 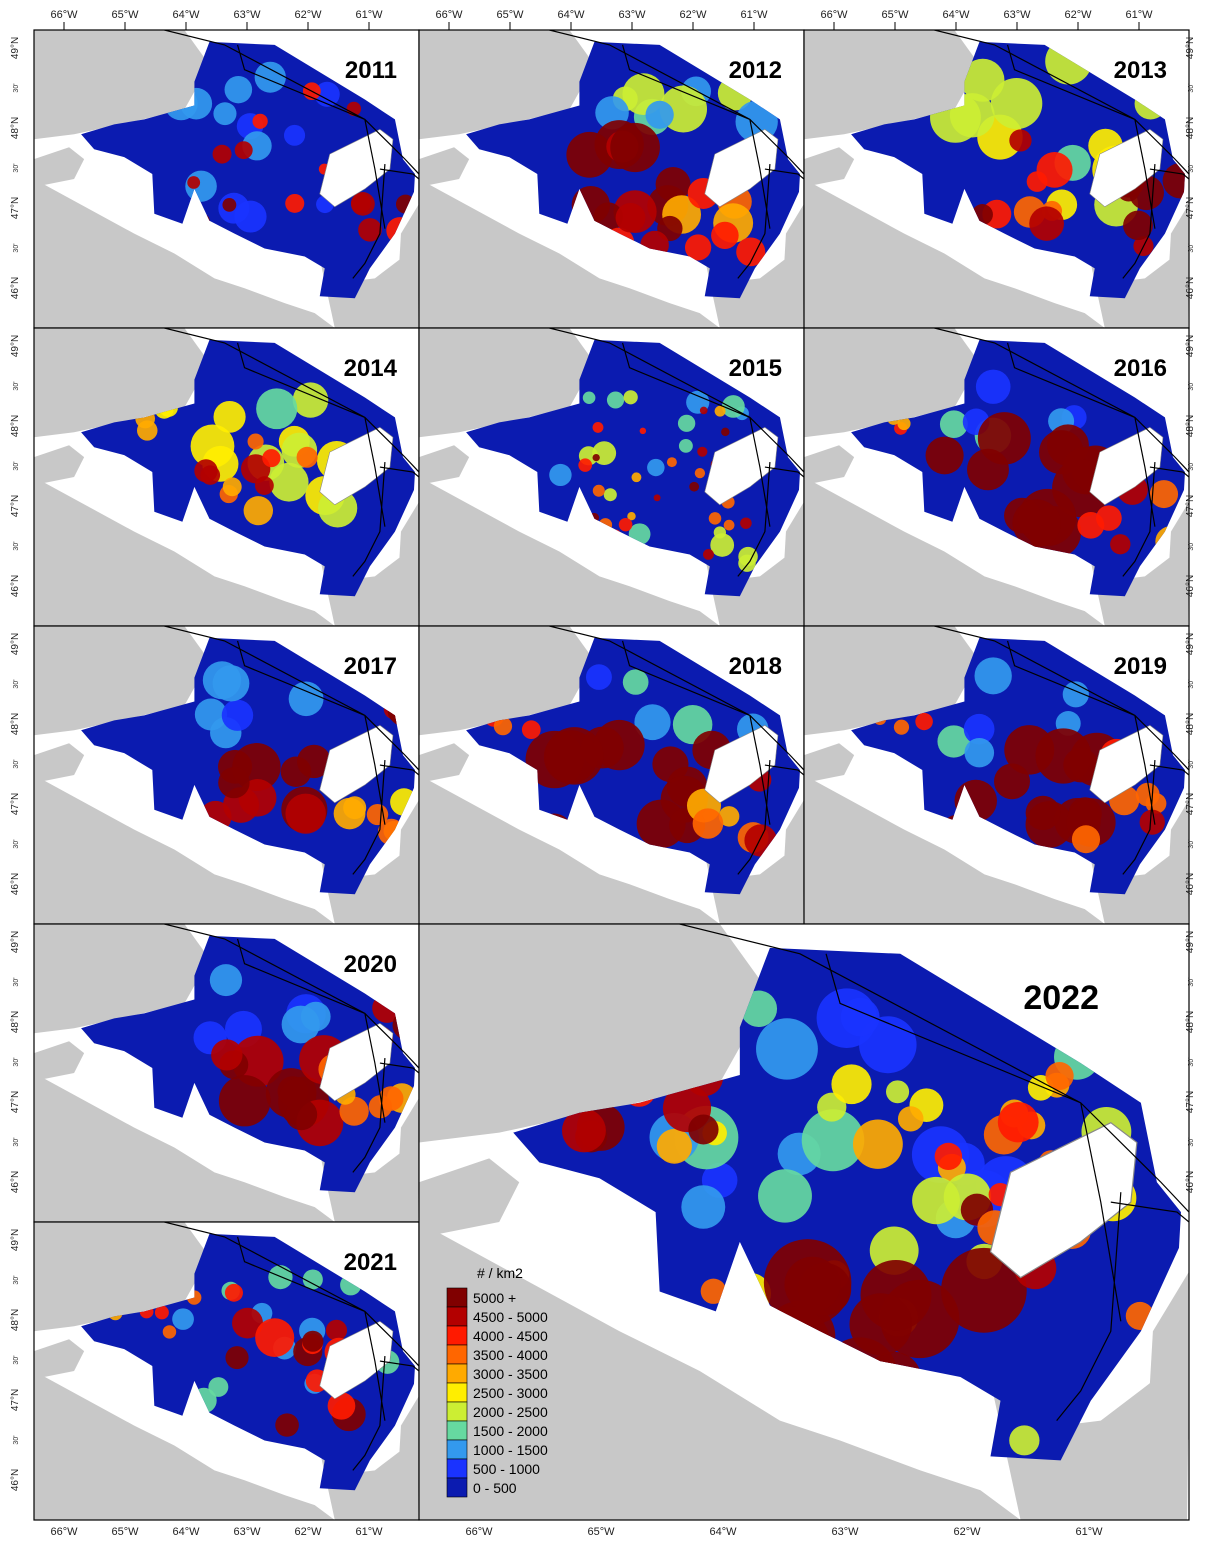 What do you see at coordinates (1140, 666) in the screenshot?
I see `year-label: 2019` at bounding box center [1140, 666].